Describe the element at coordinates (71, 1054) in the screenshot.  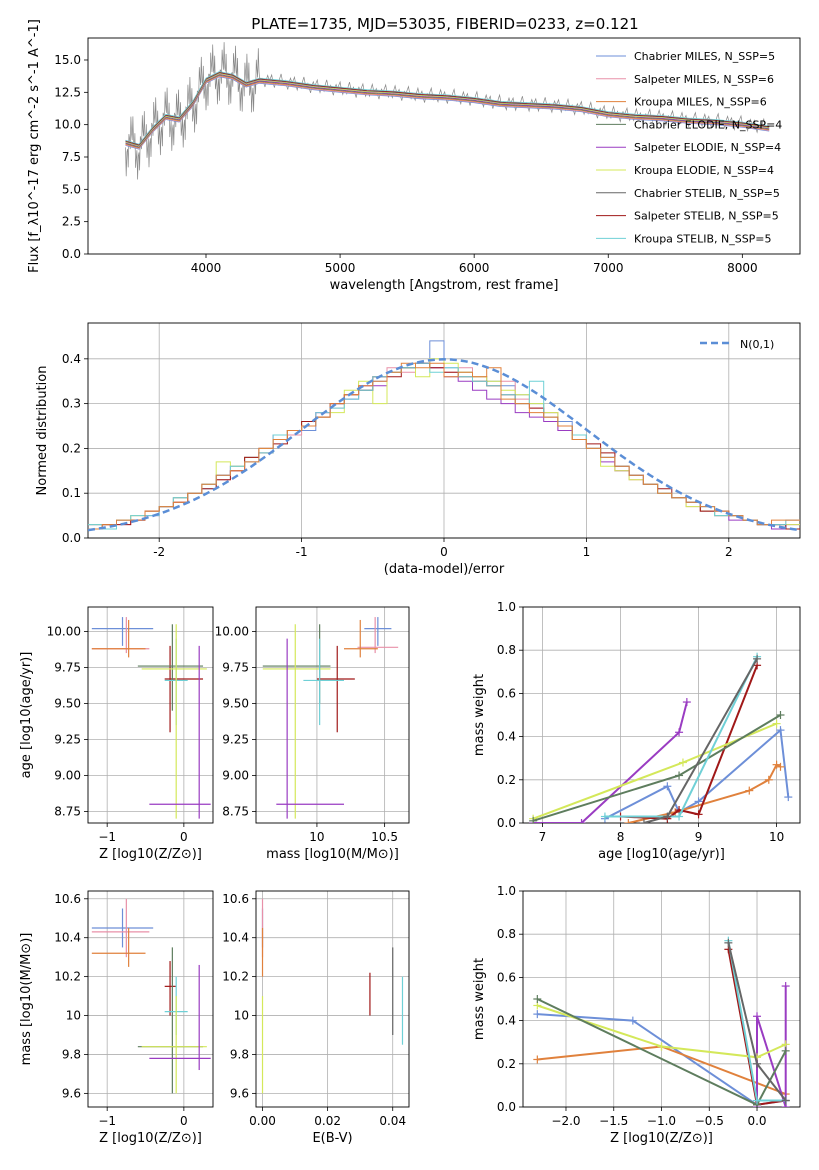
I see `mass-vs-Z-ytick-label: 9.8` at that location.